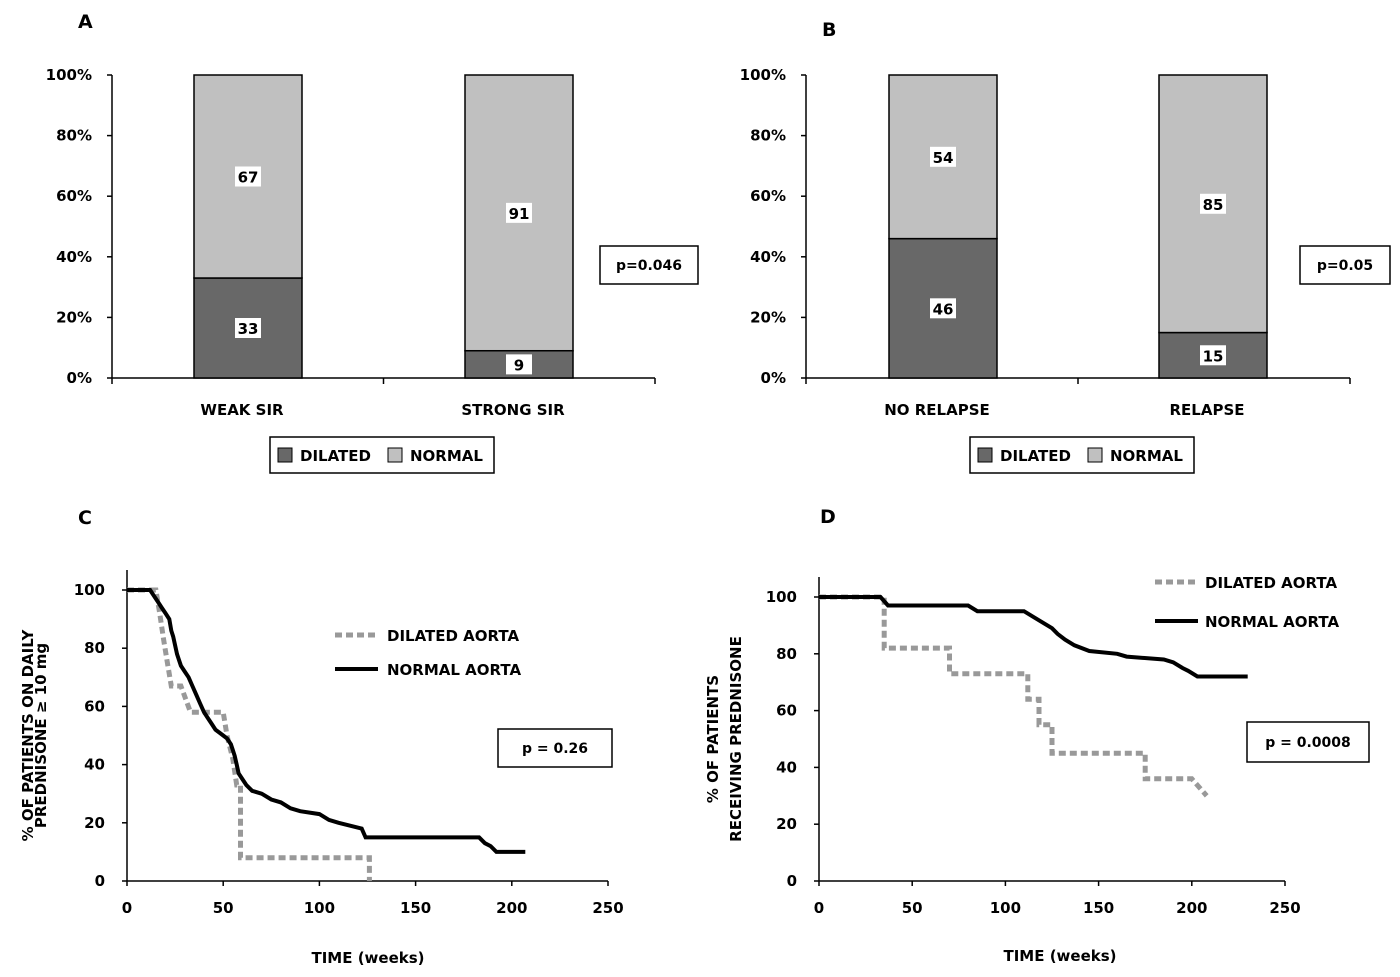 The height and width of the screenshot is (977, 1400). I want to click on x-category-label: RELAPSE, so click(1206, 410).